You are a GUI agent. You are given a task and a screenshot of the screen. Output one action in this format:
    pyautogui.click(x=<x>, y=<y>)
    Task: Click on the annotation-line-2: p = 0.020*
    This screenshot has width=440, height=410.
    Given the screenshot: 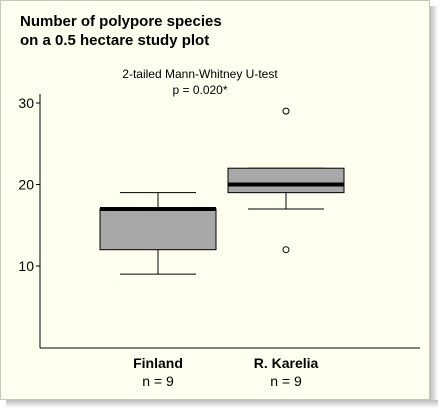 What is the action you would take?
    pyautogui.click(x=199, y=90)
    